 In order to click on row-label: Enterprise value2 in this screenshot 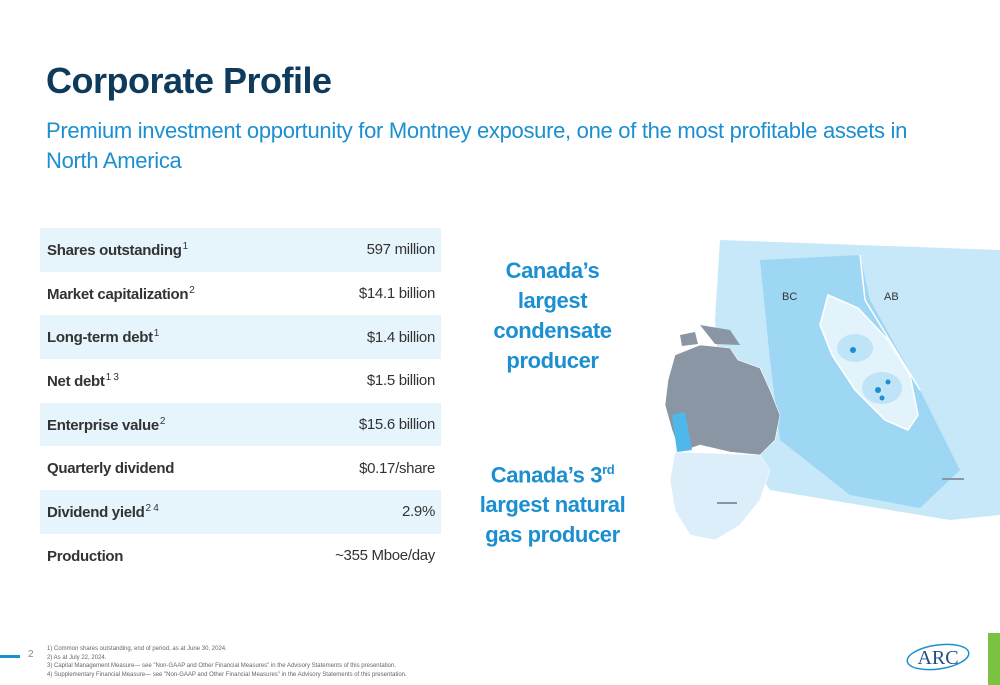, I will do `click(106, 424)`.